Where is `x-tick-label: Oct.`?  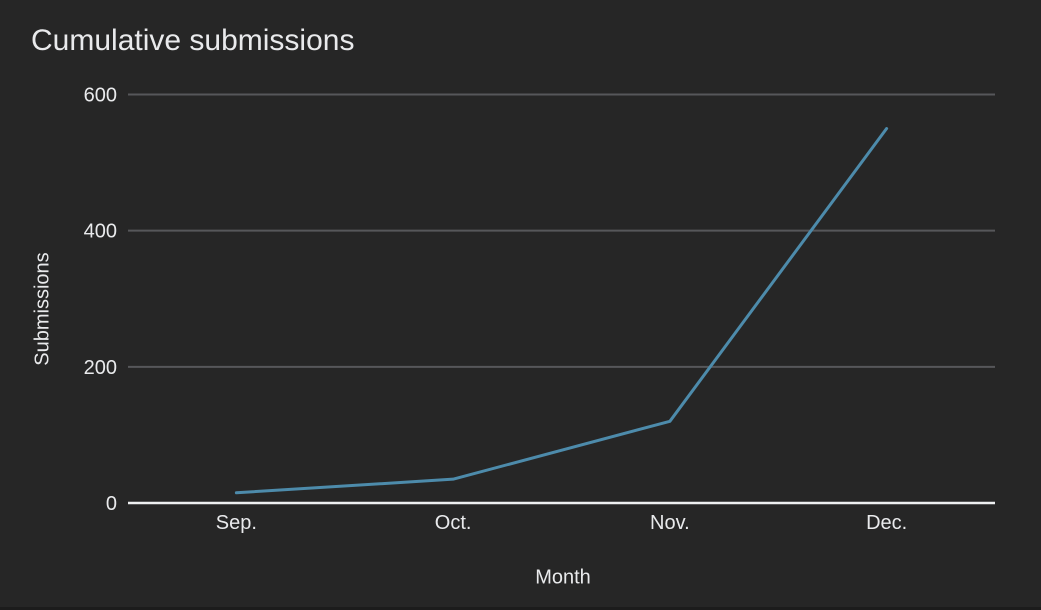
x-tick-label: Oct. is located at coordinates (453, 523).